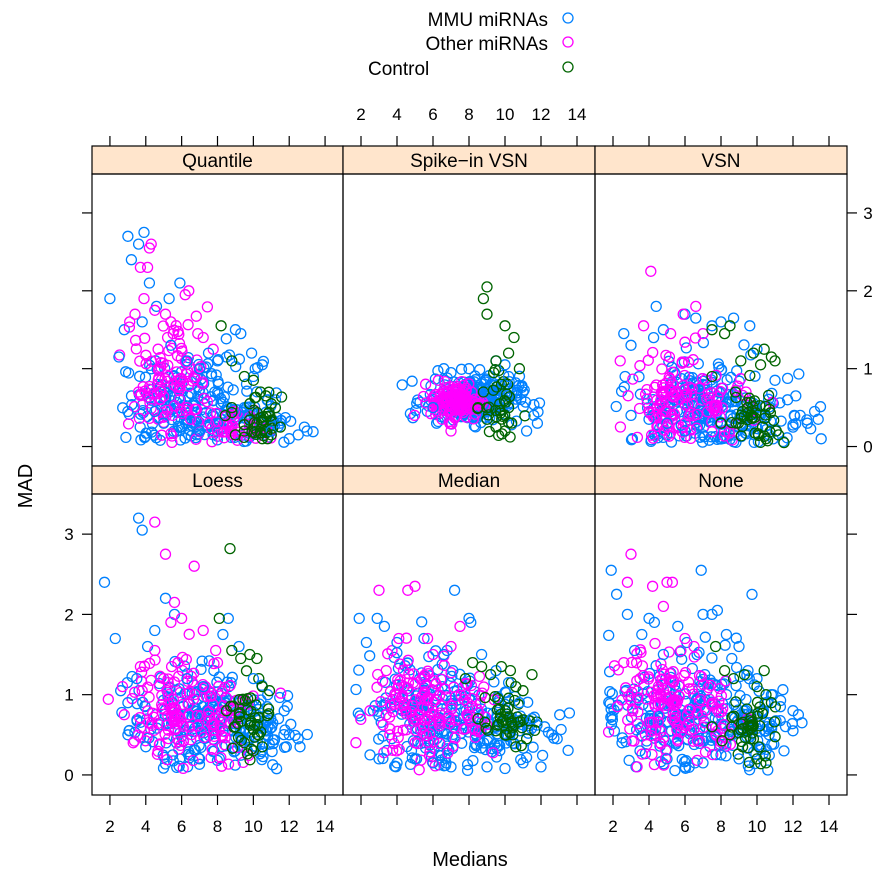 Image resolution: width=889 pixels, height=884 pixels. What do you see at coordinates (217, 481) in the screenshot?
I see `panel-title-loess: Loess` at bounding box center [217, 481].